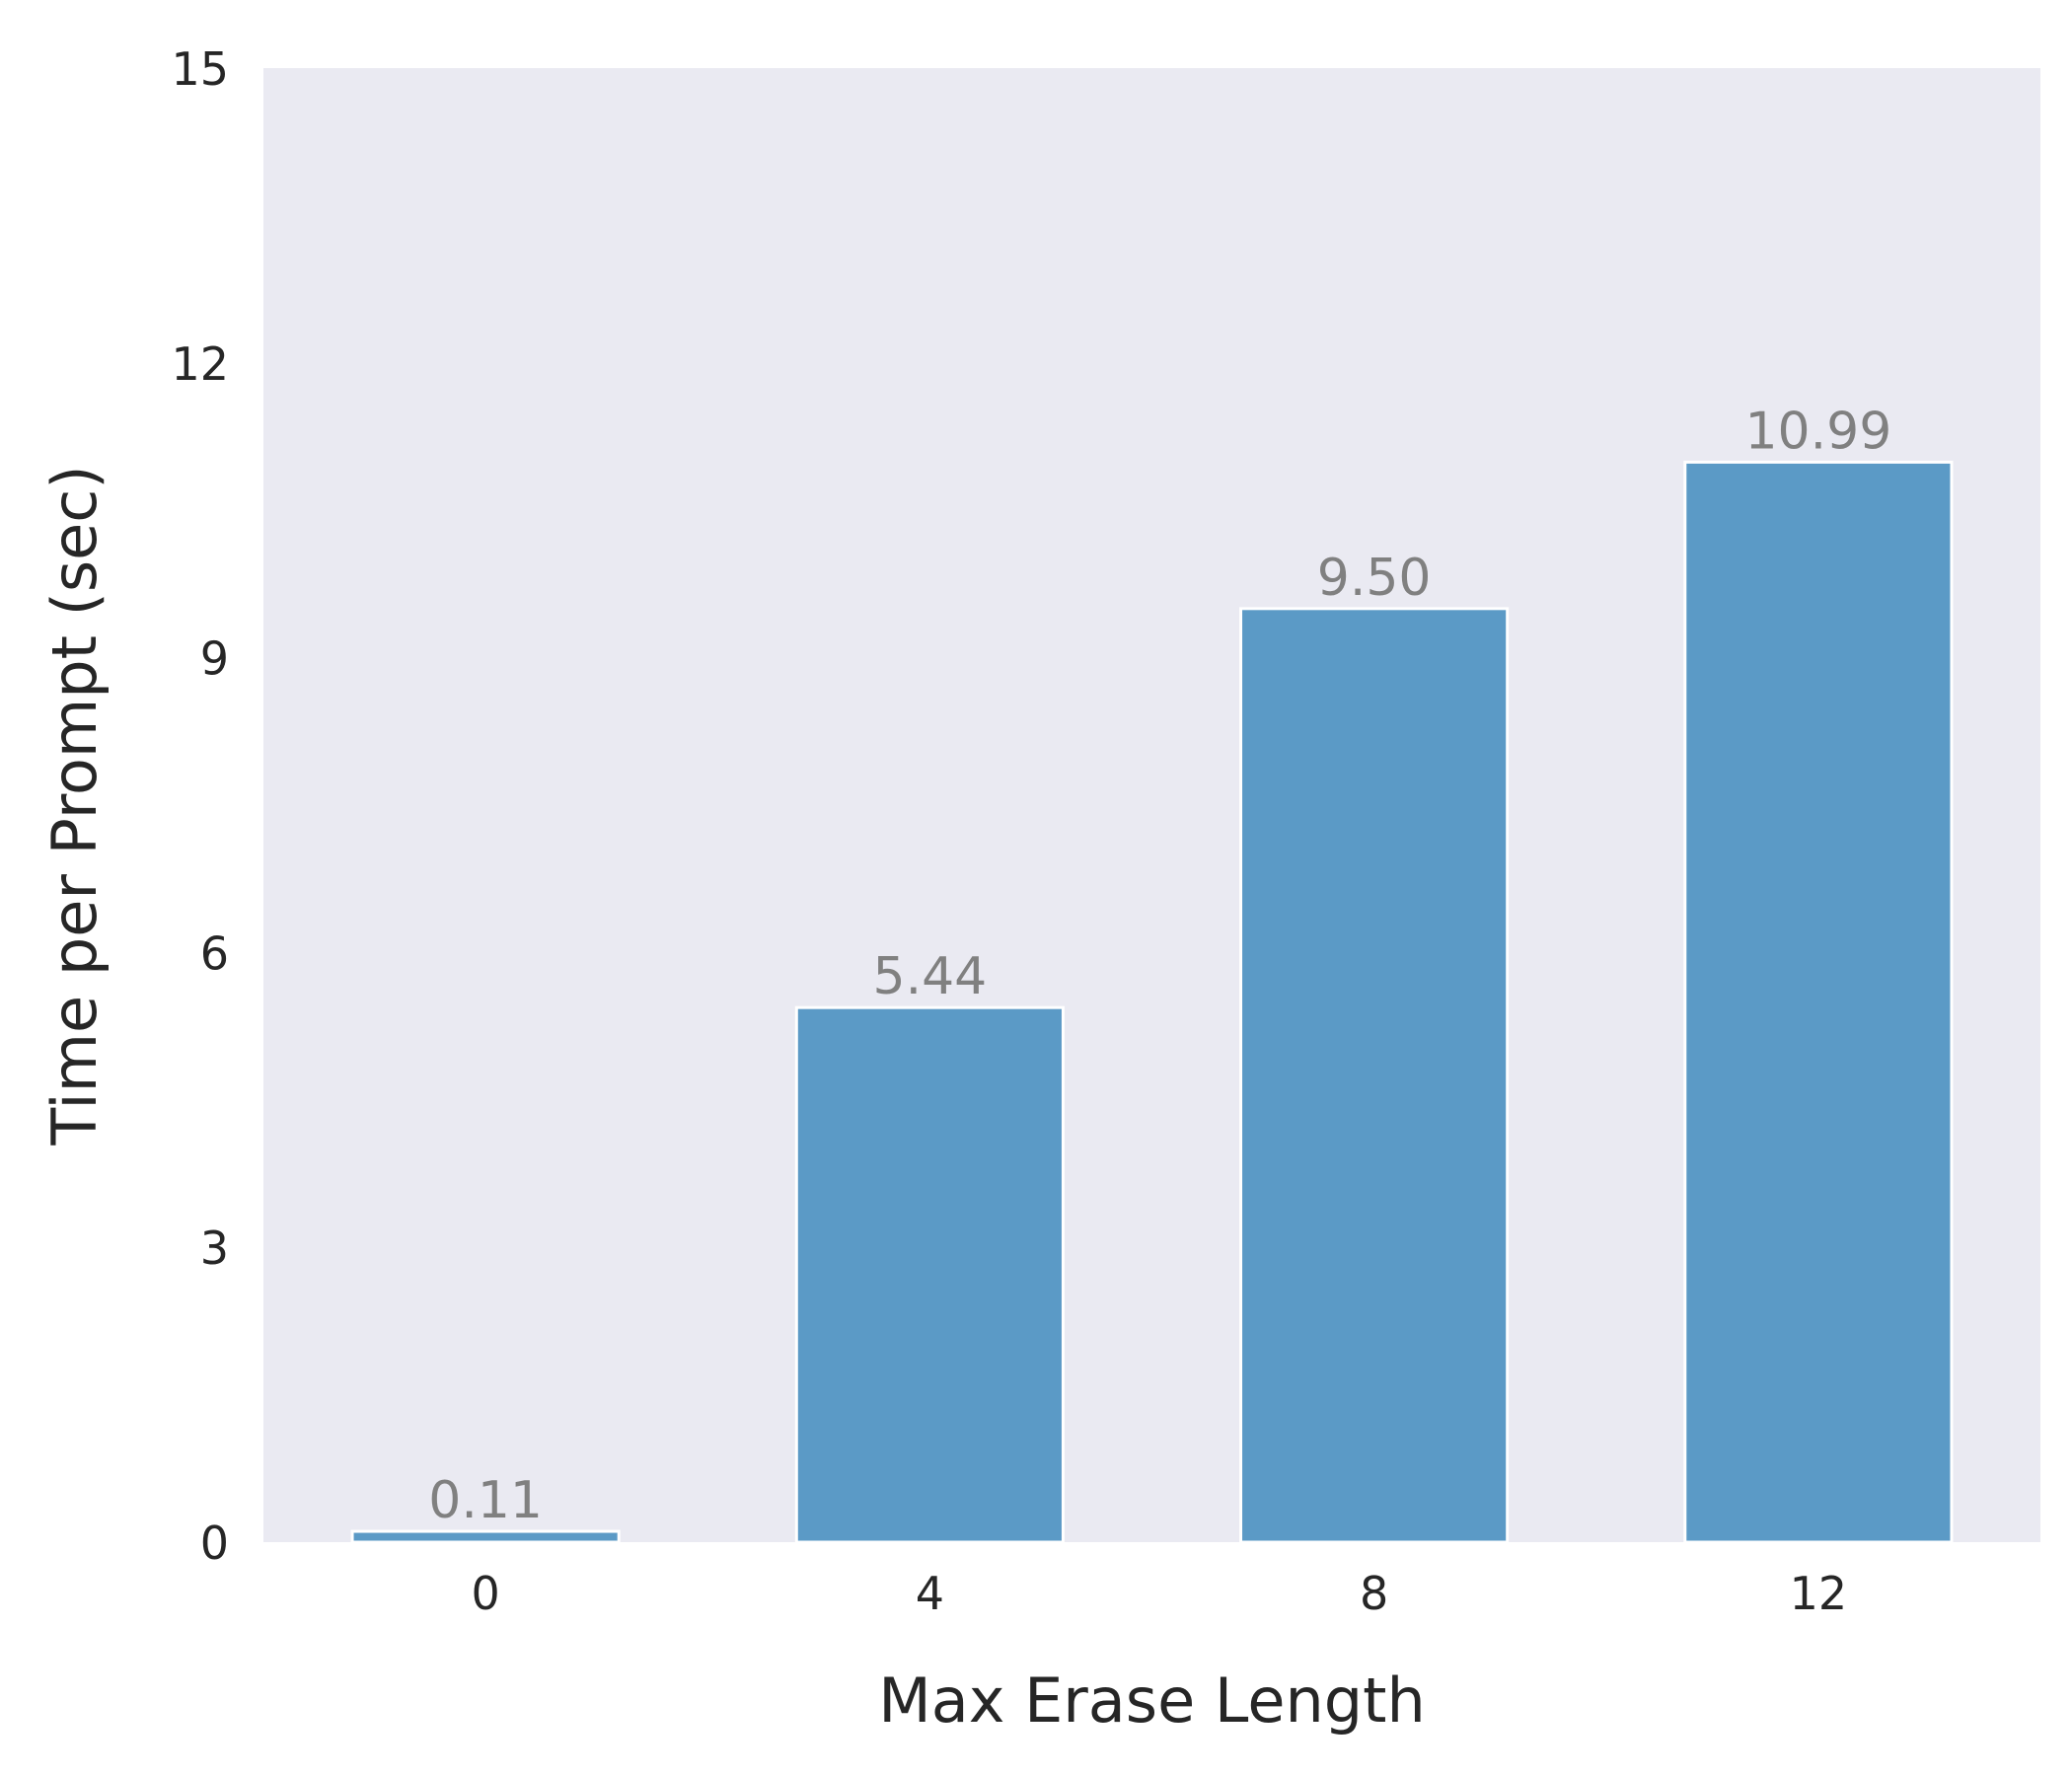  What do you see at coordinates (485, 1594) in the screenshot?
I see `x-tick-label-0: 0` at bounding box center [485, 1594].